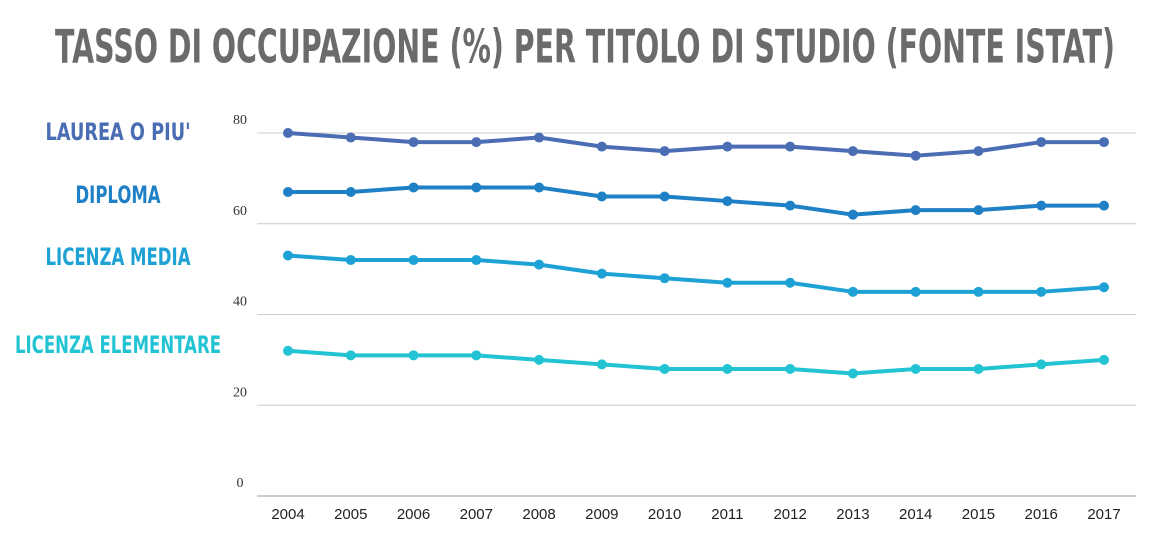  I want to click on x-tick-label: 2009, so click(601, 514).